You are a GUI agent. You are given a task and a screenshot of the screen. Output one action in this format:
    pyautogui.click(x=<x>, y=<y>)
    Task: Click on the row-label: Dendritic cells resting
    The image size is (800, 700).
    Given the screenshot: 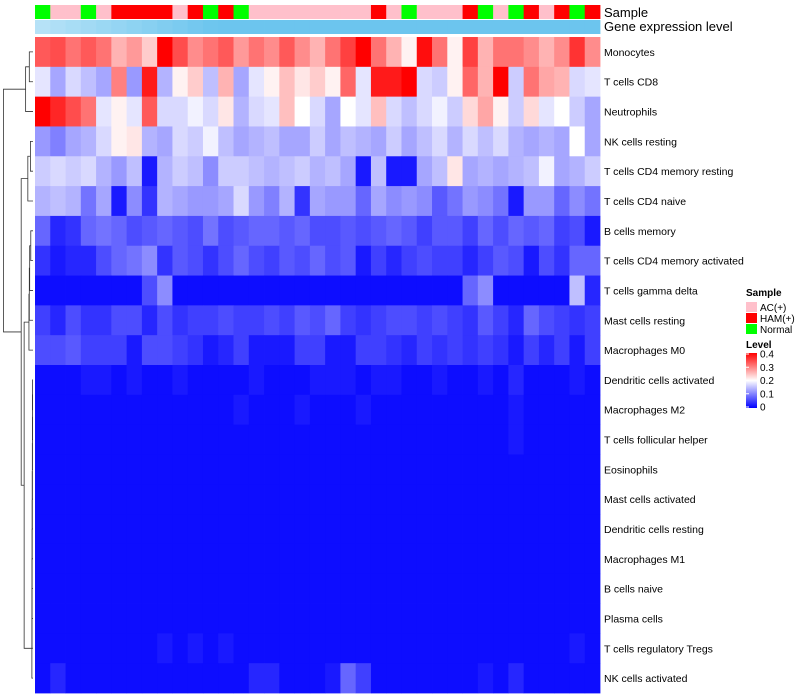 What is the action you would take?
    pyautogui.click(x=654, y=530)
    